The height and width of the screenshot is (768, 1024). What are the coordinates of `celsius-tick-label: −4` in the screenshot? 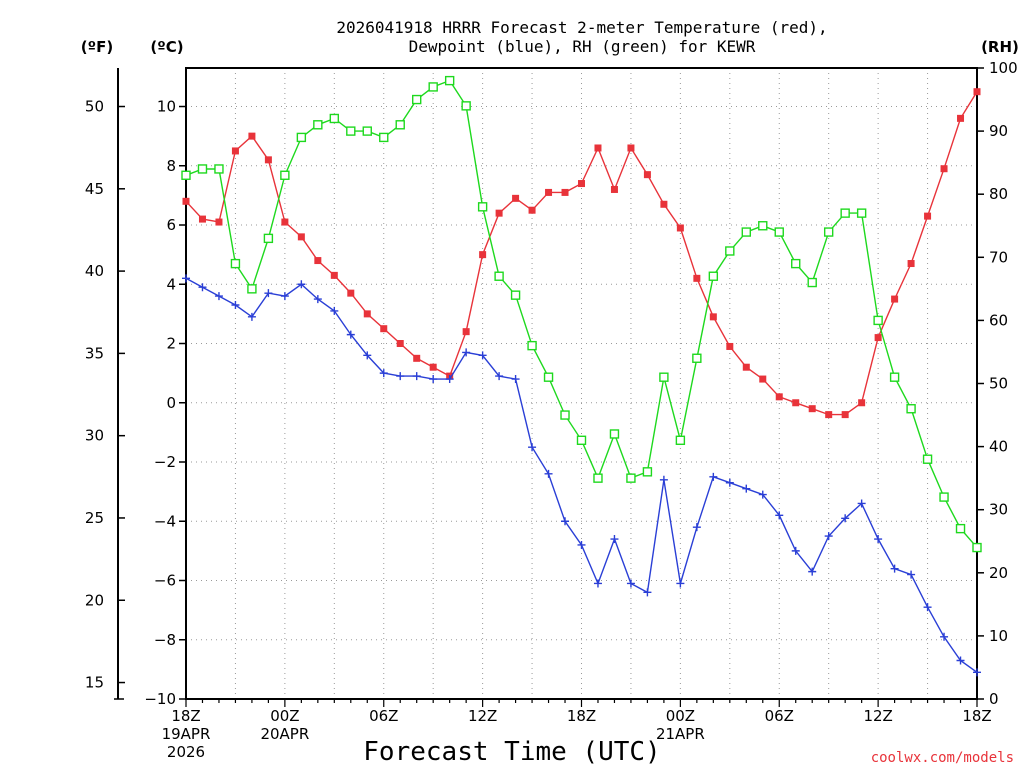 It's located at (165, 521).